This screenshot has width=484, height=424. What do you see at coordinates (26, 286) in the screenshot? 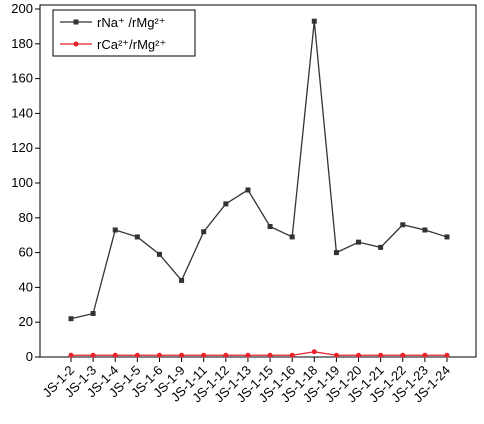
I see `y-tick-label: 40` at bounding box center [26, 286].